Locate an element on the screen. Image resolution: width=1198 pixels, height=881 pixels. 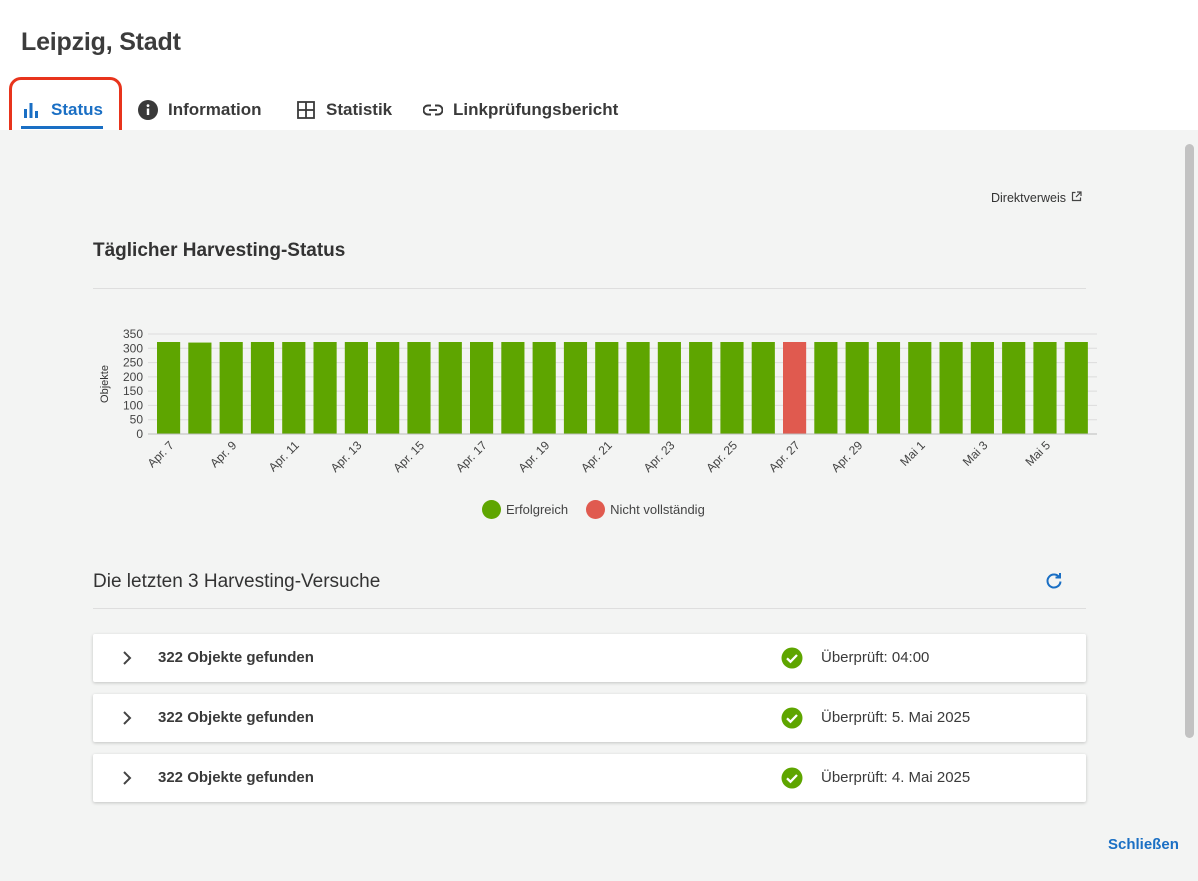
x-tick-label: Apr. 17 is located at coordinates (471, 456).